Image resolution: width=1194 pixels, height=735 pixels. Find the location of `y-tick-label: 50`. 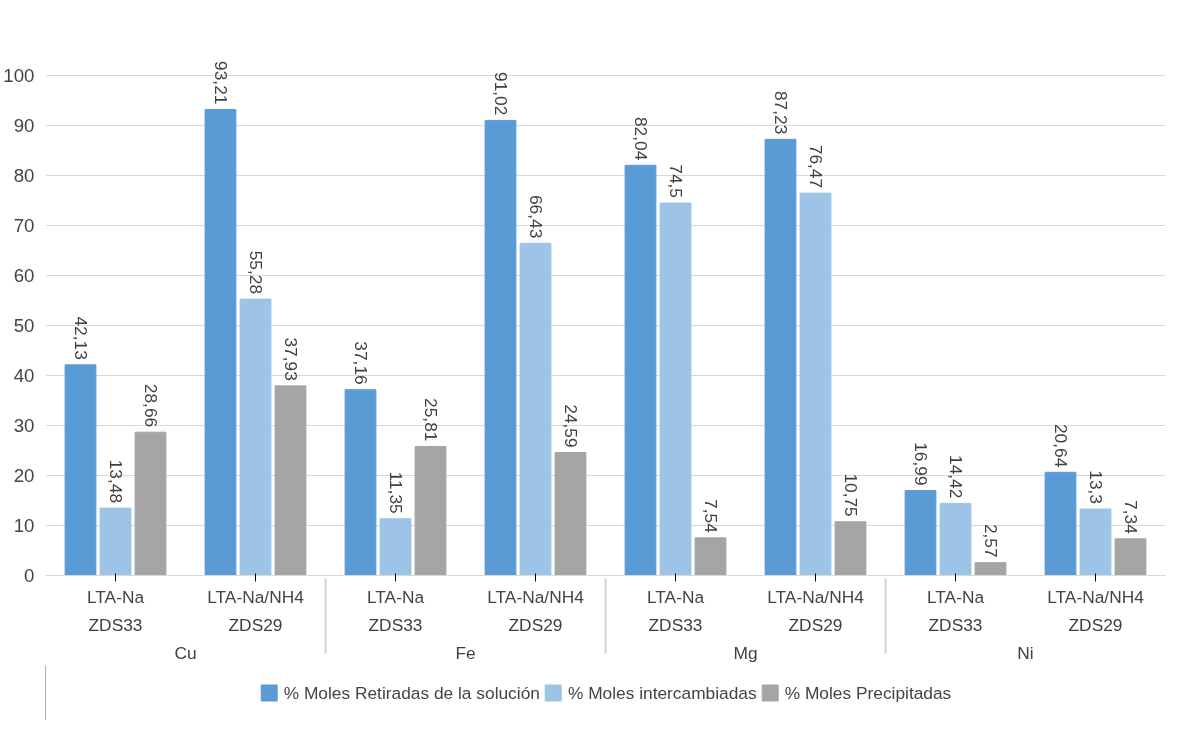

y-tick-label: 50 is located at coordinates (24, 325).